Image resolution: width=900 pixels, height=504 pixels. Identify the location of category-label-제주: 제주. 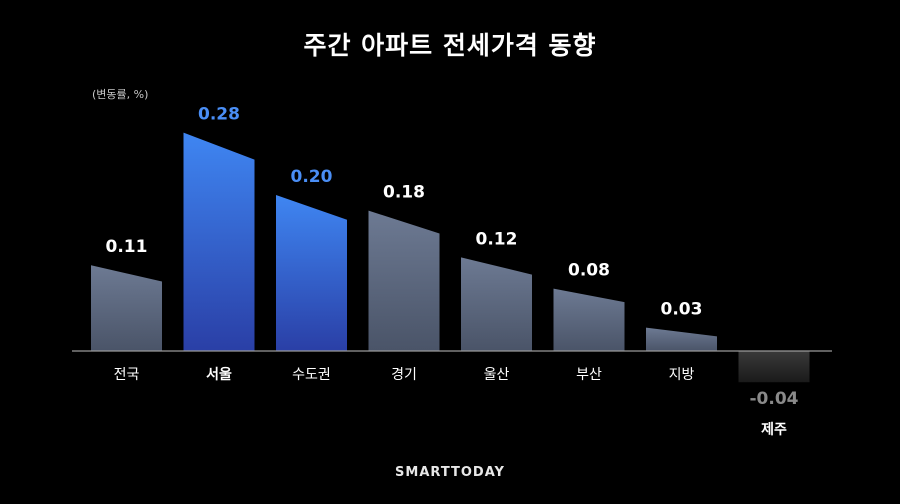
(774, 430).